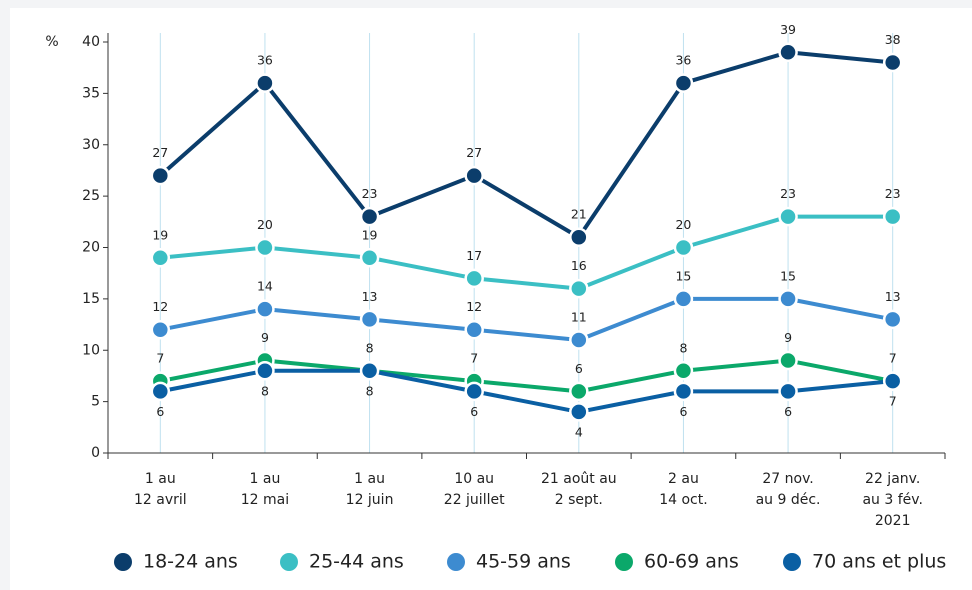 The width and height of the screenshot is (972, 590). What do you see at coordinates (579, 316) in the screenshot?
I see `data-label: 11` at bounding box center [579, 316].